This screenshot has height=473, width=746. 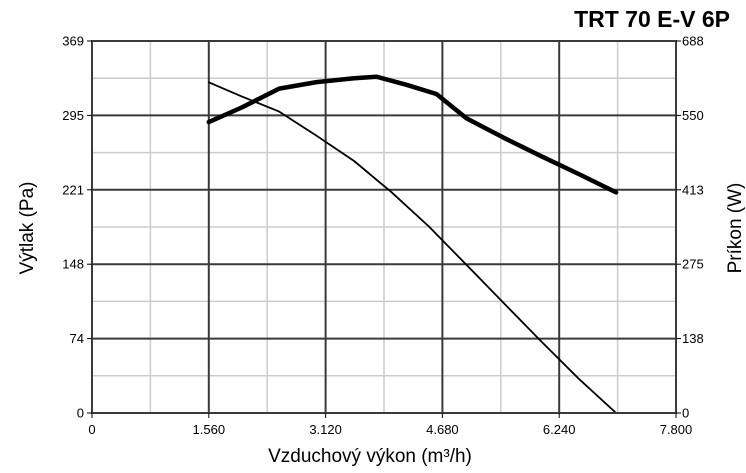 I want to click on x-tick-label: 7.800, so click(x=676, y=429).